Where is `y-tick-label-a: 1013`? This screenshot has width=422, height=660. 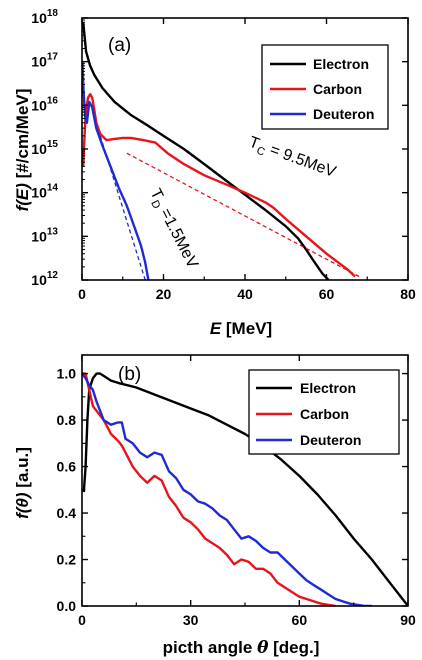
y-tick-label-a: 1013 is located at coordinates (44, 235).